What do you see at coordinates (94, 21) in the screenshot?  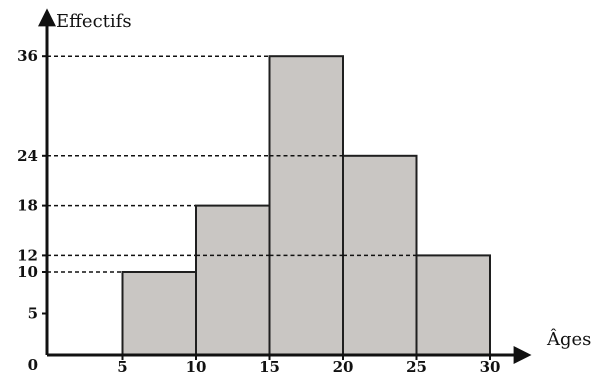 I see `y-axis-title: Effectifs` at bounding box center [94, 21].